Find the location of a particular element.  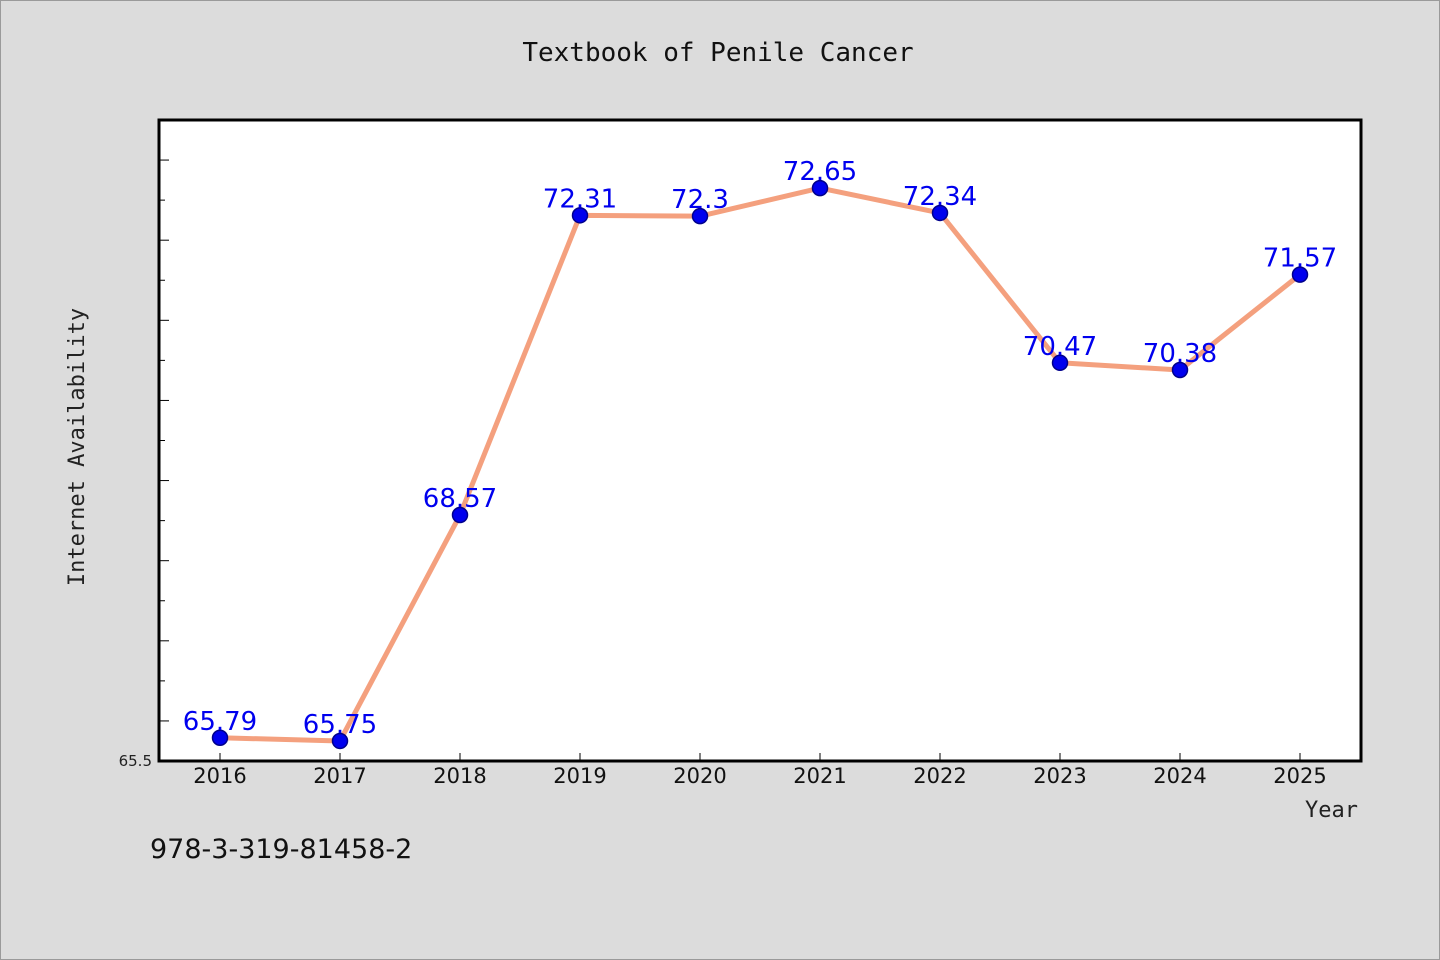

data-label: 65.75 is located at coordinates (340, 725).